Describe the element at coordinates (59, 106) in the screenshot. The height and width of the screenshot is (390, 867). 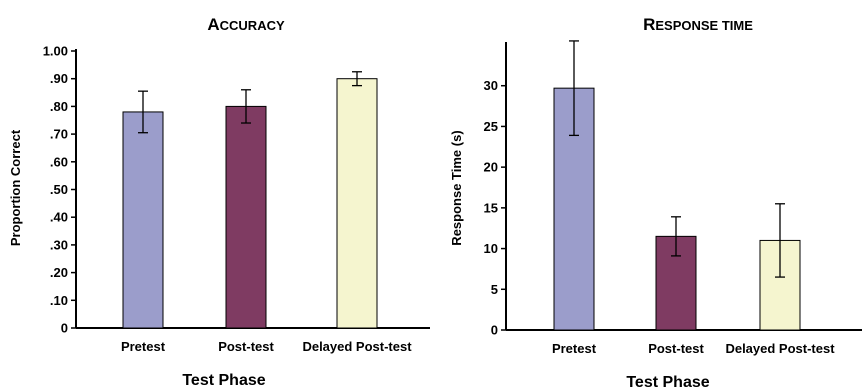
I see `accuracy-y-tick-label: .80` at that location.